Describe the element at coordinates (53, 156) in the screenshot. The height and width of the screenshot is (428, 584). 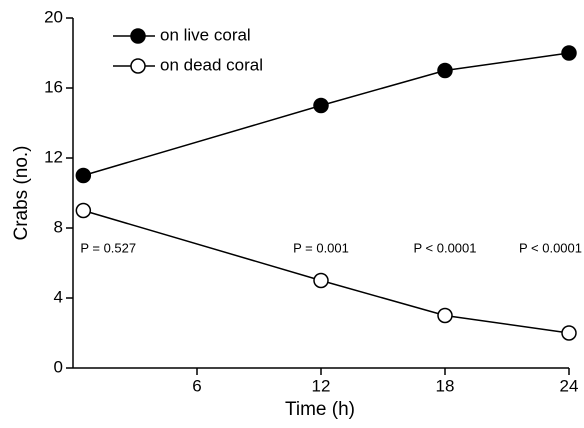
I see `y-tick-label: 12` at that location.